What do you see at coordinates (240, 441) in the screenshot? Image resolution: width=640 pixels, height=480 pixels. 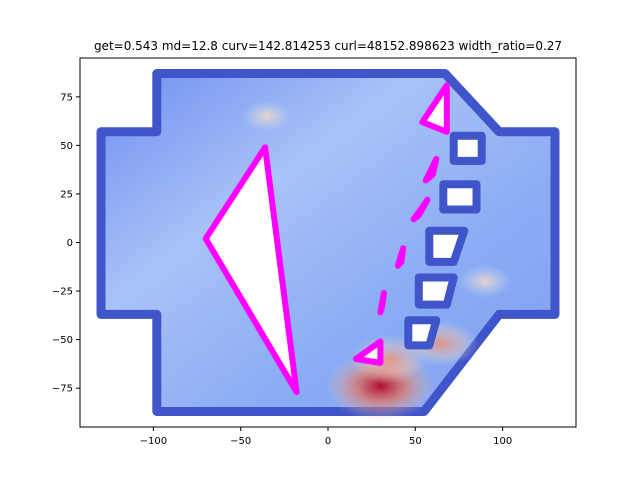 I see `x-tick-label: −50` at bounding box center [240, 441].